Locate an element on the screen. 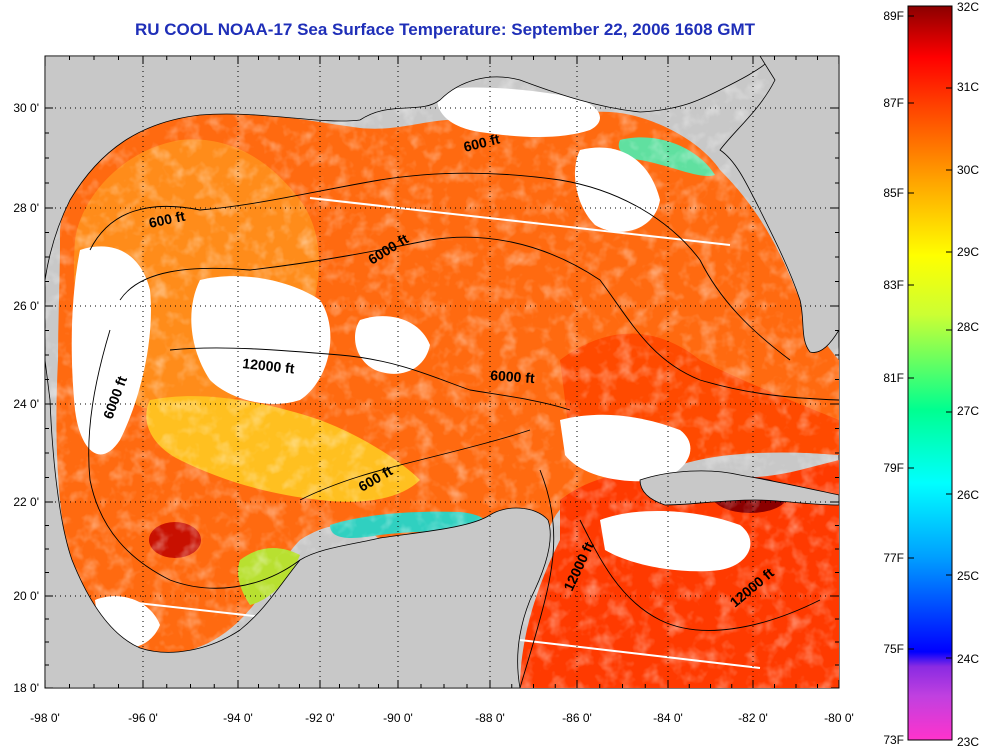 This screenshot has width=992, height=754. contour-label: 12000 ft is located at coordinates (269, 365).